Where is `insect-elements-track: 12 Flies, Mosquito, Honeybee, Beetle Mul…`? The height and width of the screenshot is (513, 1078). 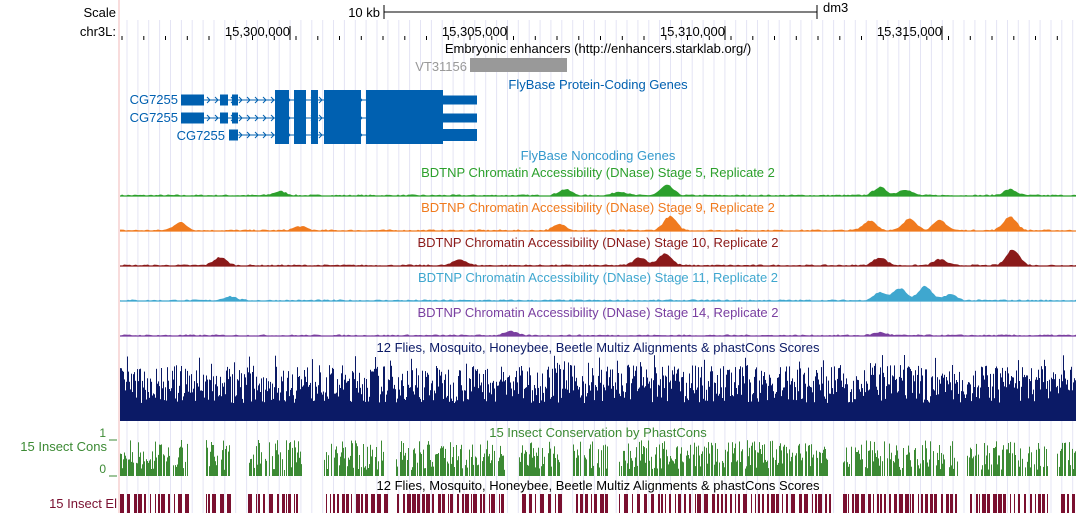
insect-elements-track: 12 Flies, Mosquito, Honeybee, Beetle Mul… is located at coordinates (562, 495).